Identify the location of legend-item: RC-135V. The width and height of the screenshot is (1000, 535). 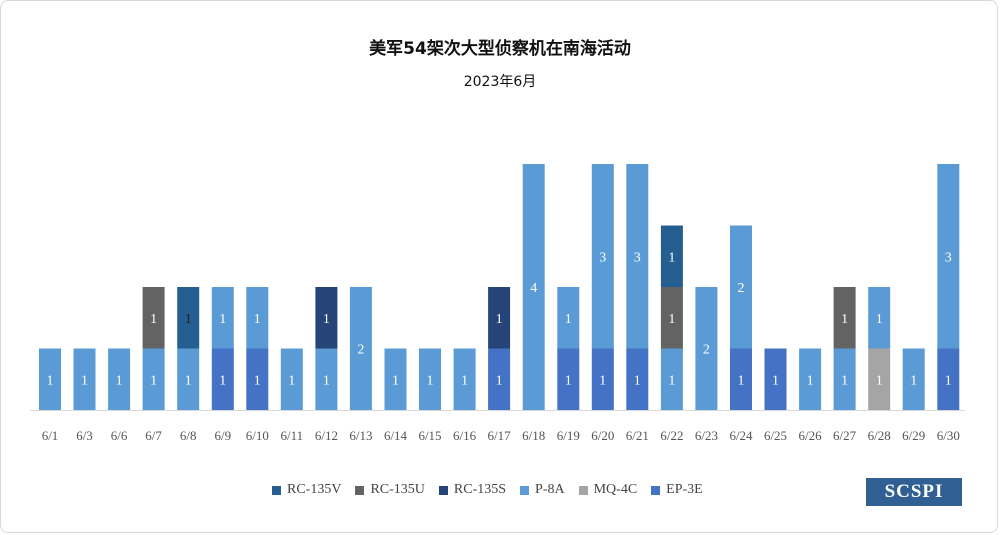
(306, 490).